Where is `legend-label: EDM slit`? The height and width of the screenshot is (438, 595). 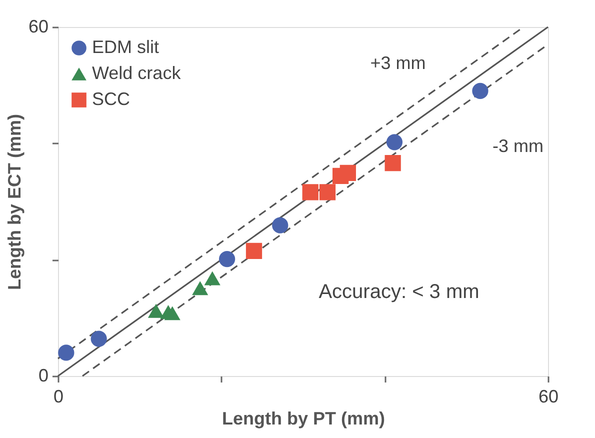 legend-label: EDM slit is located at coordinates (125, 47).